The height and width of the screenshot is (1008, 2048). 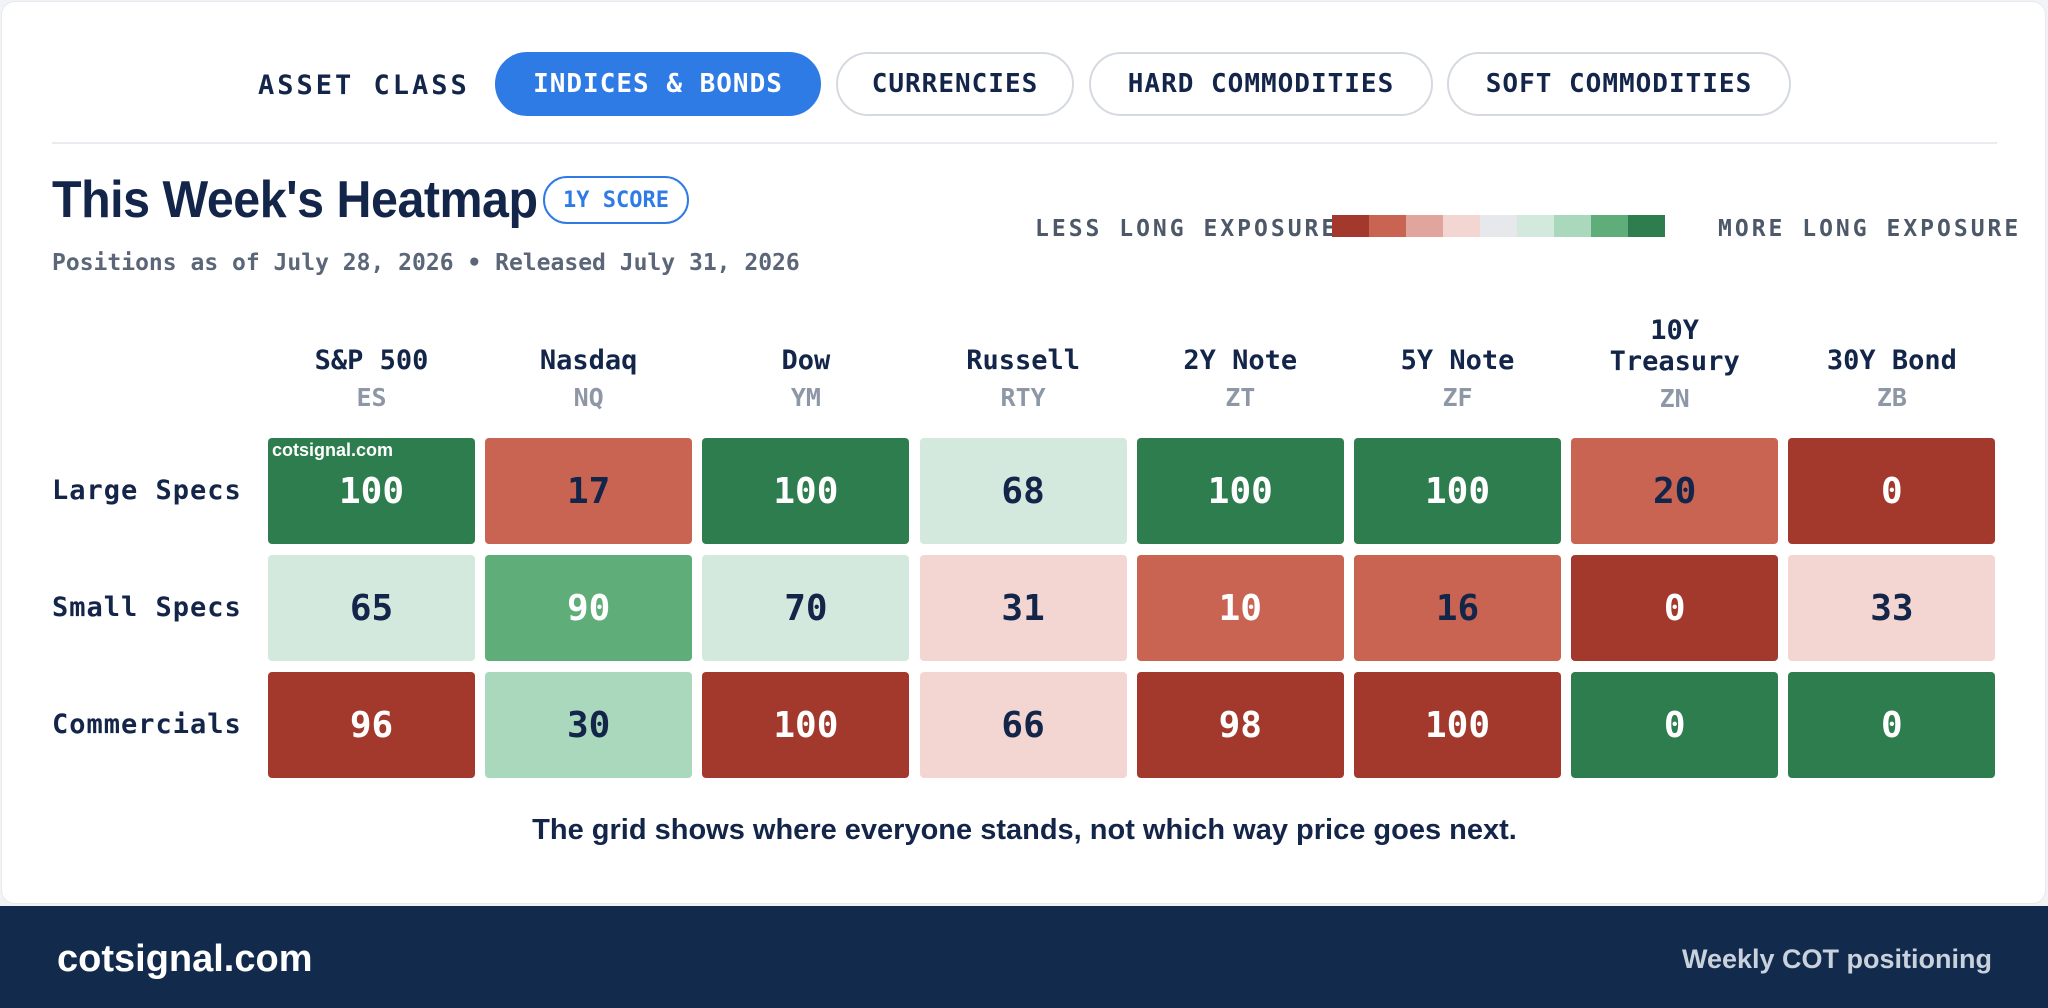 I want to click on legend-less-label: LESS LONG EXPOSURE, so click(x=1187, y=229).